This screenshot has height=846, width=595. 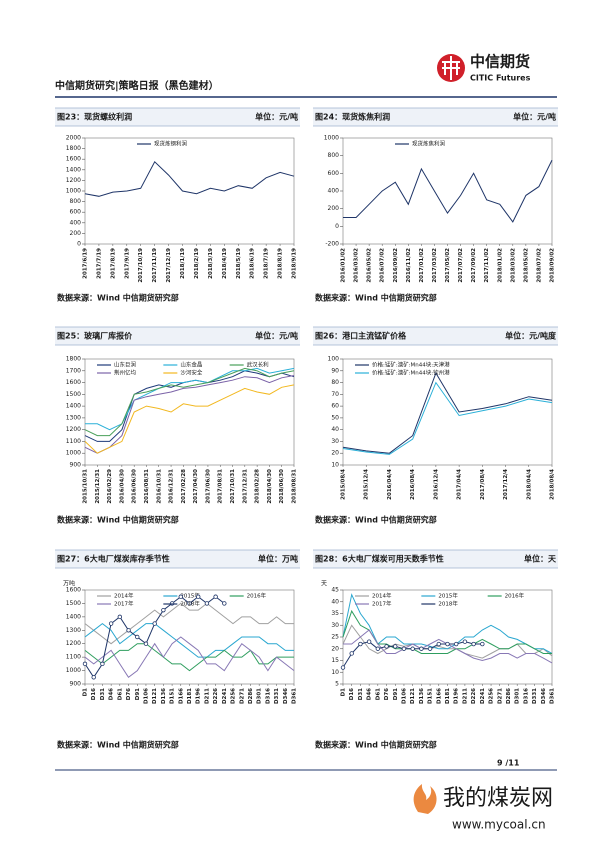 I want to click on x-tick-label: 2018/02/28, so click(x=258, y=486).